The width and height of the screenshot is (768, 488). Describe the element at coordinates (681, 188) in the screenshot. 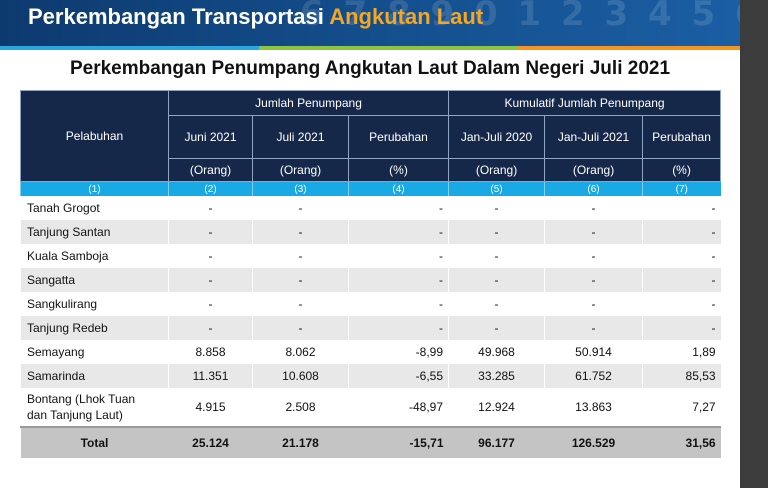

I see `column-number: (7)` at that location.